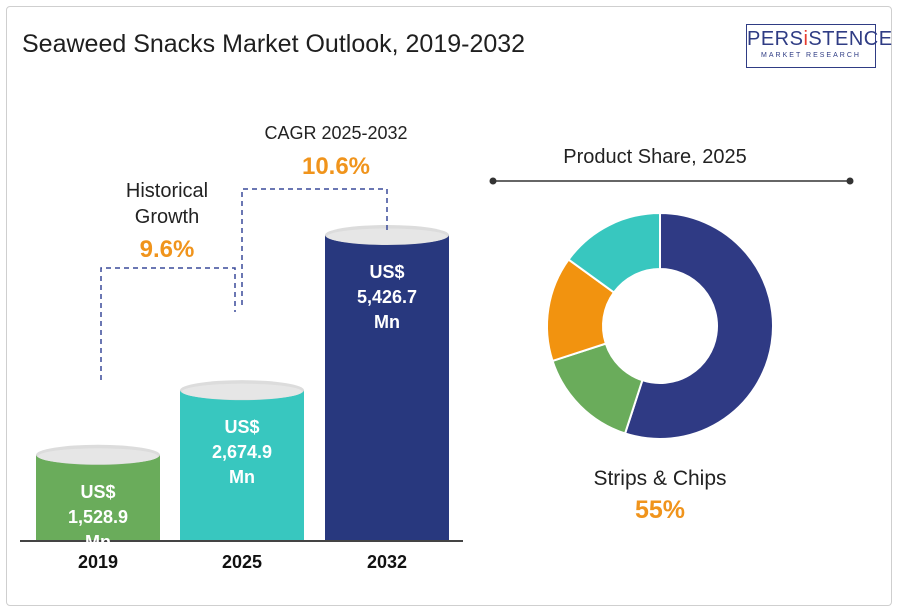 Image resolution: width=900 pixels, height=614 pixels. What do you see at coordinates (387, 383) in the screenshot?
I see `bar-2032` at bounding box center [387, 383].